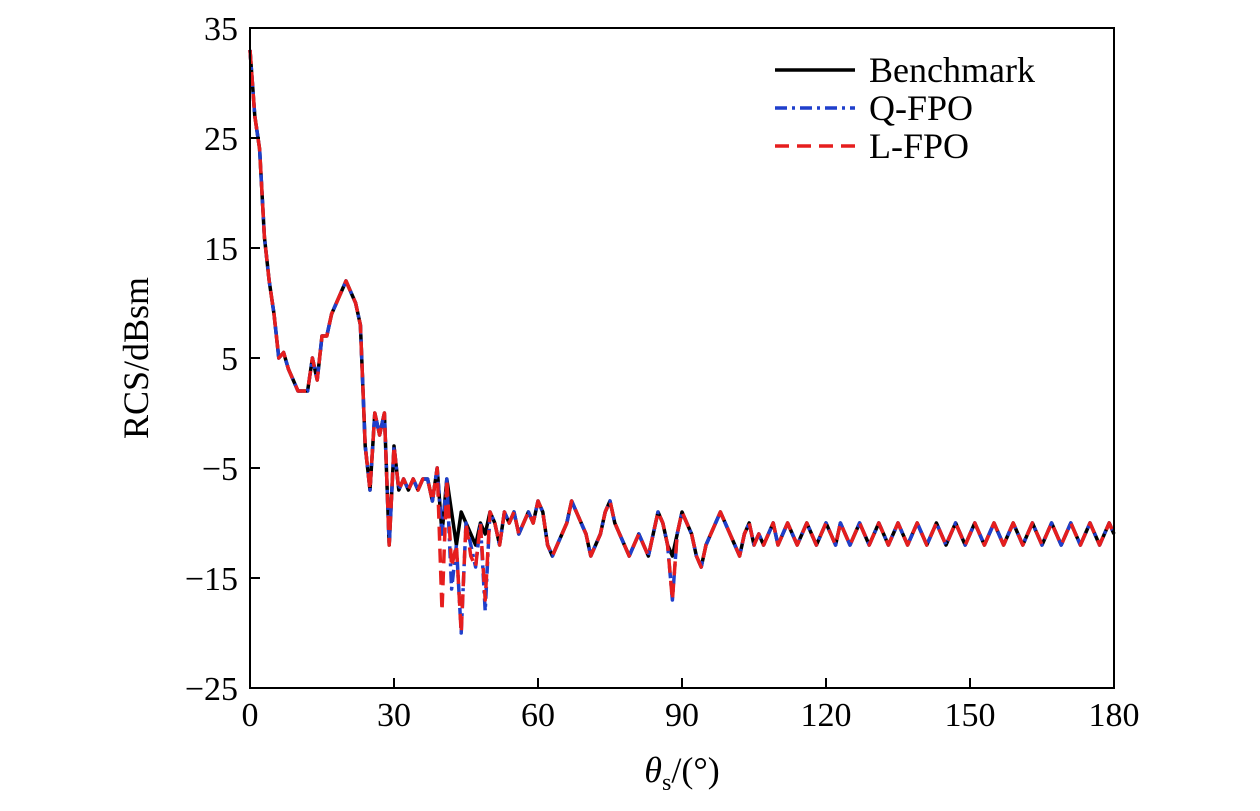  I want to click on x-tick-label: 90, so click(682, 715).